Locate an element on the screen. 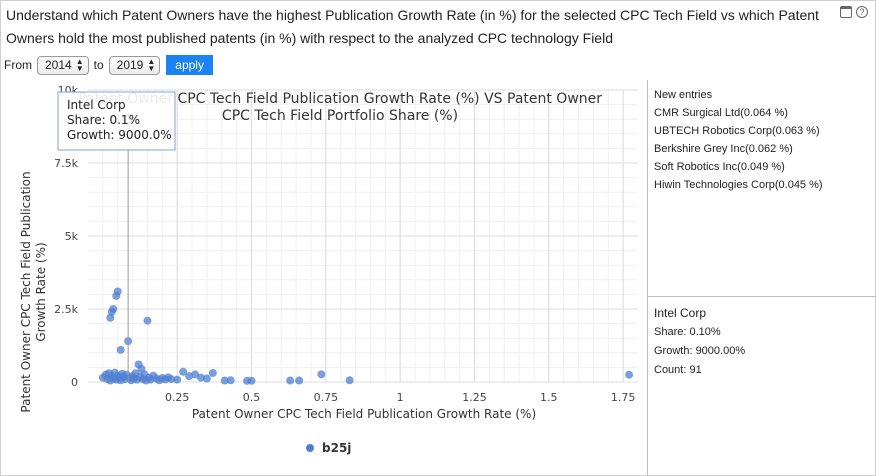  tooltip-share: Share: 0.1% is located at coordinates (103, 120).